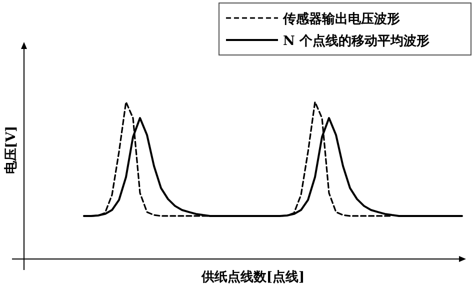  Describe the element at coordinates (341, 19) in the screenshot. I see `legend-label: 传感器输出电压波形` at that location.